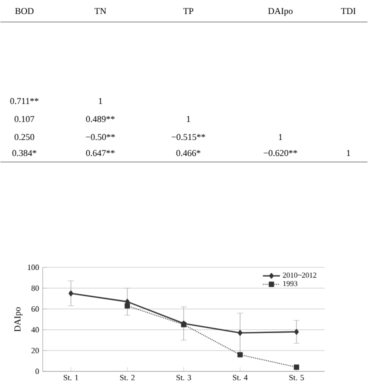 This screenshot has width=368, height=388. What do you see at coordinates (24, 11) in the screenshot?
I see `text: BOD` at bounding box center [24, 11].